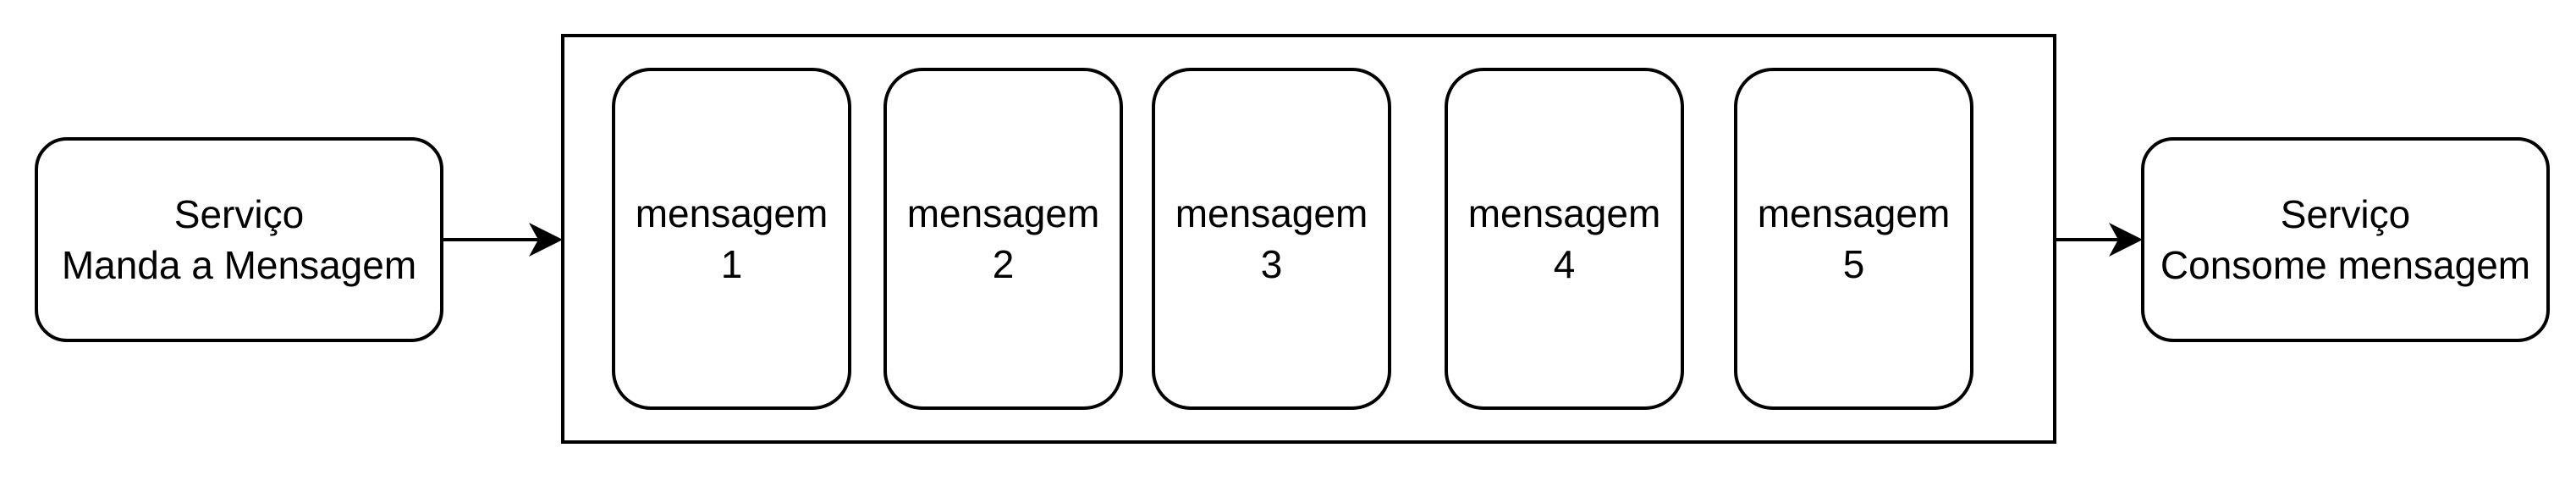  What do you see at coordinates (1003, 239) in the screenshot?
I see `message-node-2: mensagem 2` at bounding box center [1003, 239].